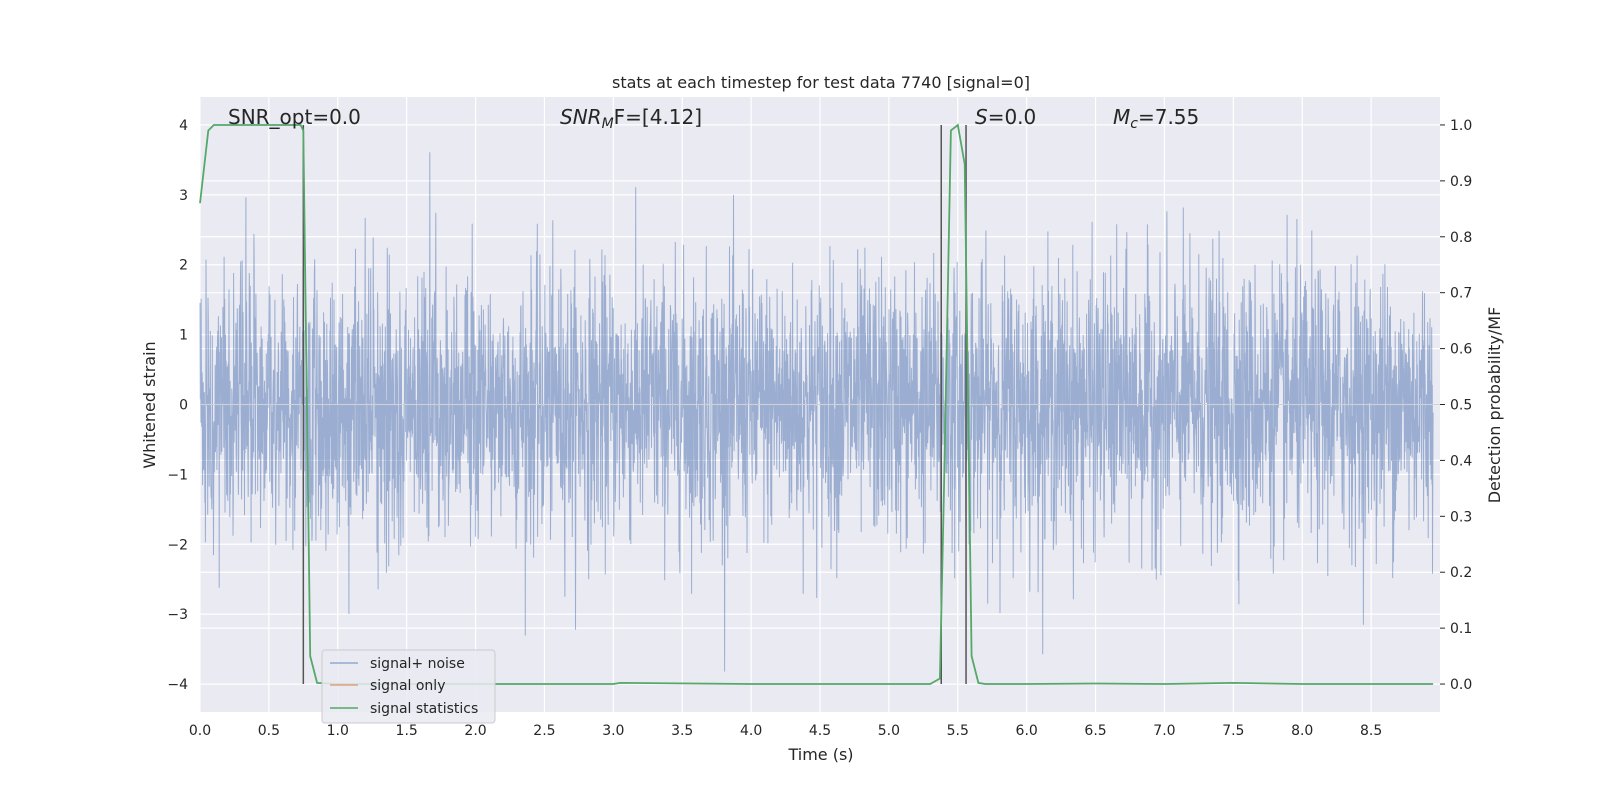  What do you see at coordinates (1461, 294) in the screenshot?
I see `y-tick-label-right: 0.7` at bounding box center [1461, 294].